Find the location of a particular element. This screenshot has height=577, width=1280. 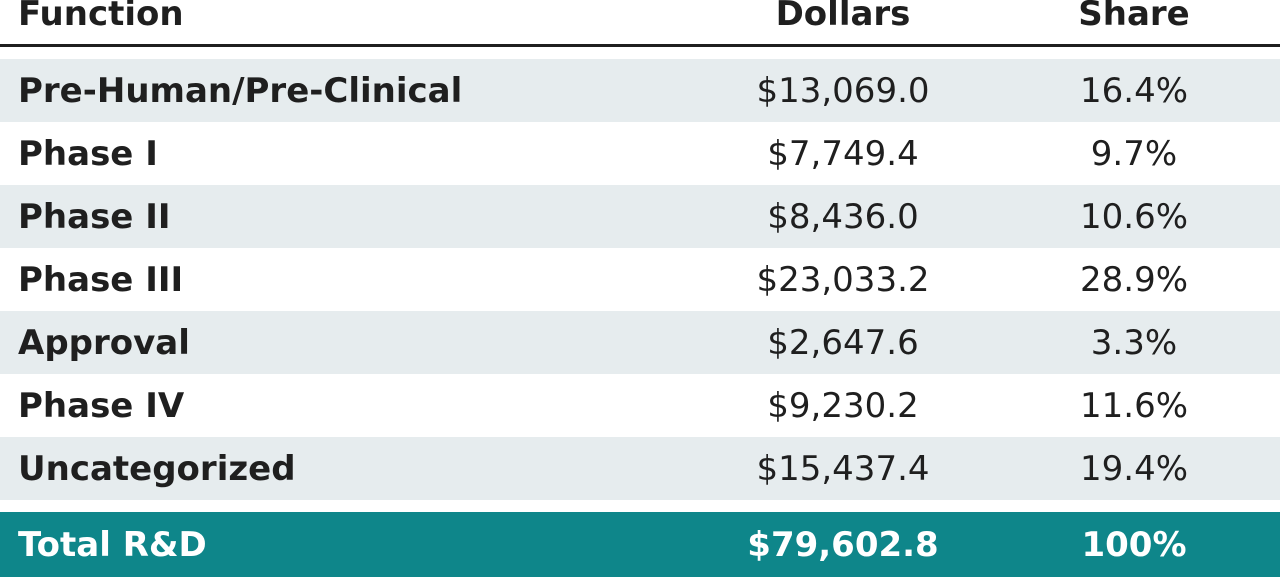

table-row: Phase I $7,749.4 9.7% is located at coordinates (640, 153).